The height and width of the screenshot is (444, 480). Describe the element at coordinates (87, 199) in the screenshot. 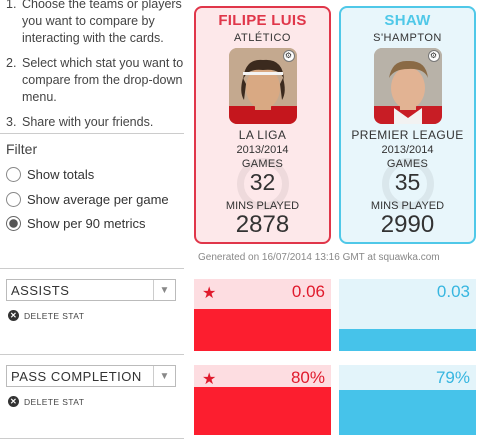

I see `filter-option-average: Show average per game` at that location.